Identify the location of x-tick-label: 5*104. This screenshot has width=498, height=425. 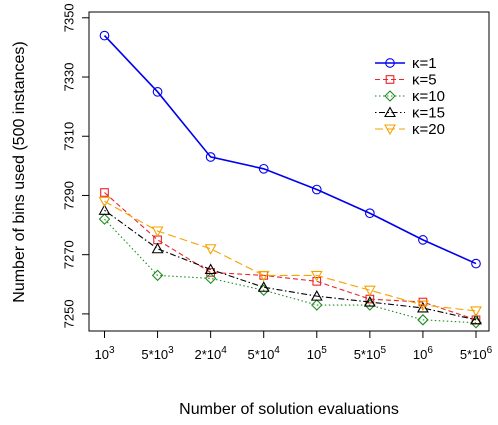
(264, 353).